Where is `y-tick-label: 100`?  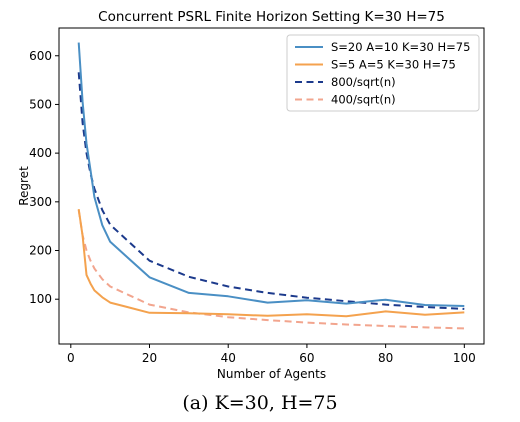 y-tick-label: 100 is located at coordinates (40, 299).